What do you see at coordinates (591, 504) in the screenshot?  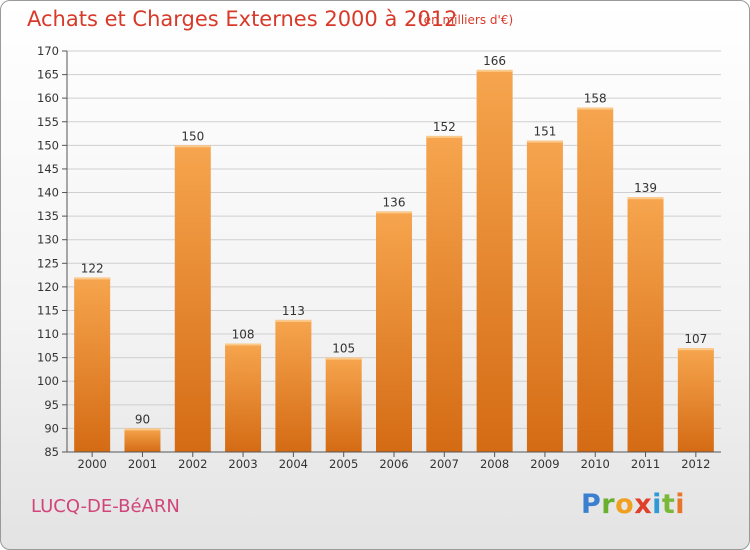 I see `logo-letter: P` at bounding box center [591, 504].